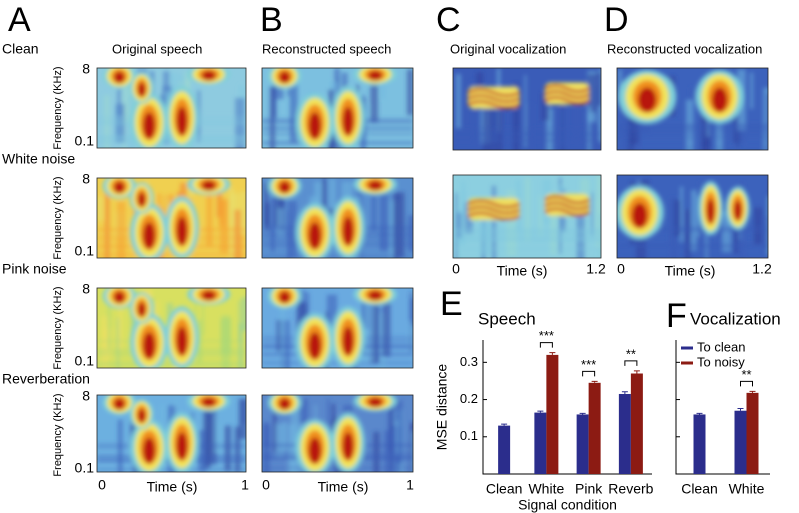 The height and width of the screenshot is (513, 799). Describe the element at coordinates (684, 48) in the screenshot. I see `column-title: Reconstructed vocalization` at that location.